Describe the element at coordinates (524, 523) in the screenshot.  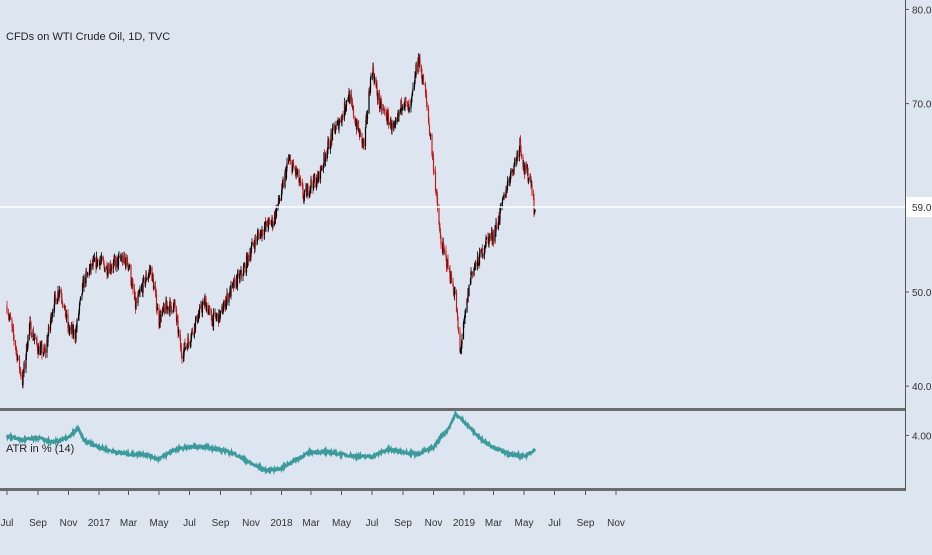
I see `time-tick-label: May` at that location.